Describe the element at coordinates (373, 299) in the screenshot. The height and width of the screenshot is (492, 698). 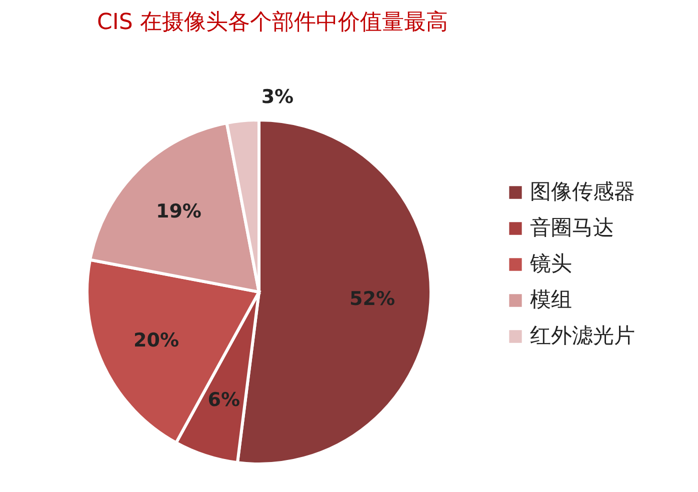
I see `data-label: 52%` at that location.